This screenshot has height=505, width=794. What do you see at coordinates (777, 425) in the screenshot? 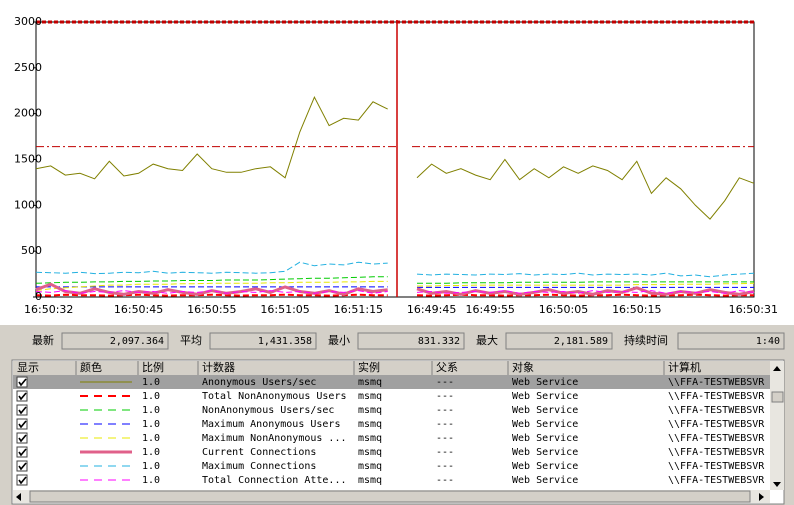
I see `vertical-scrollbar` at bounding box center [777, 425].